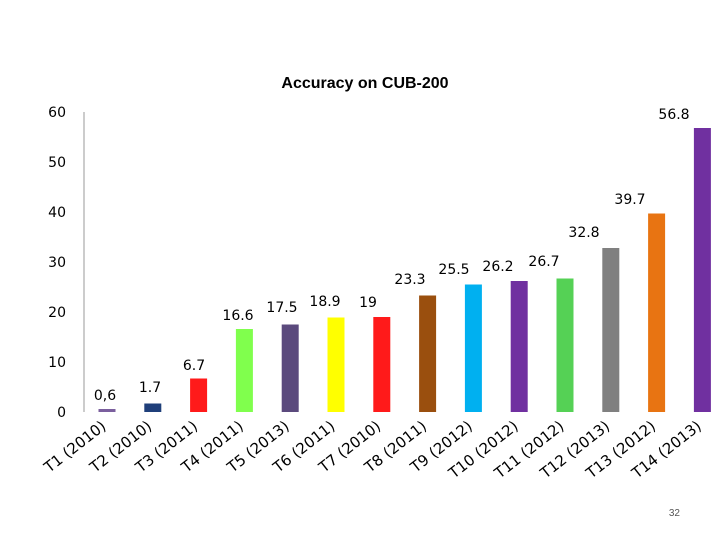 The width and height of the screenshot is (720, 540). What do you see at coordinates (194, 366) in the screenshot?
I see `value-label: 6.7` at bounding box center [194, 366].